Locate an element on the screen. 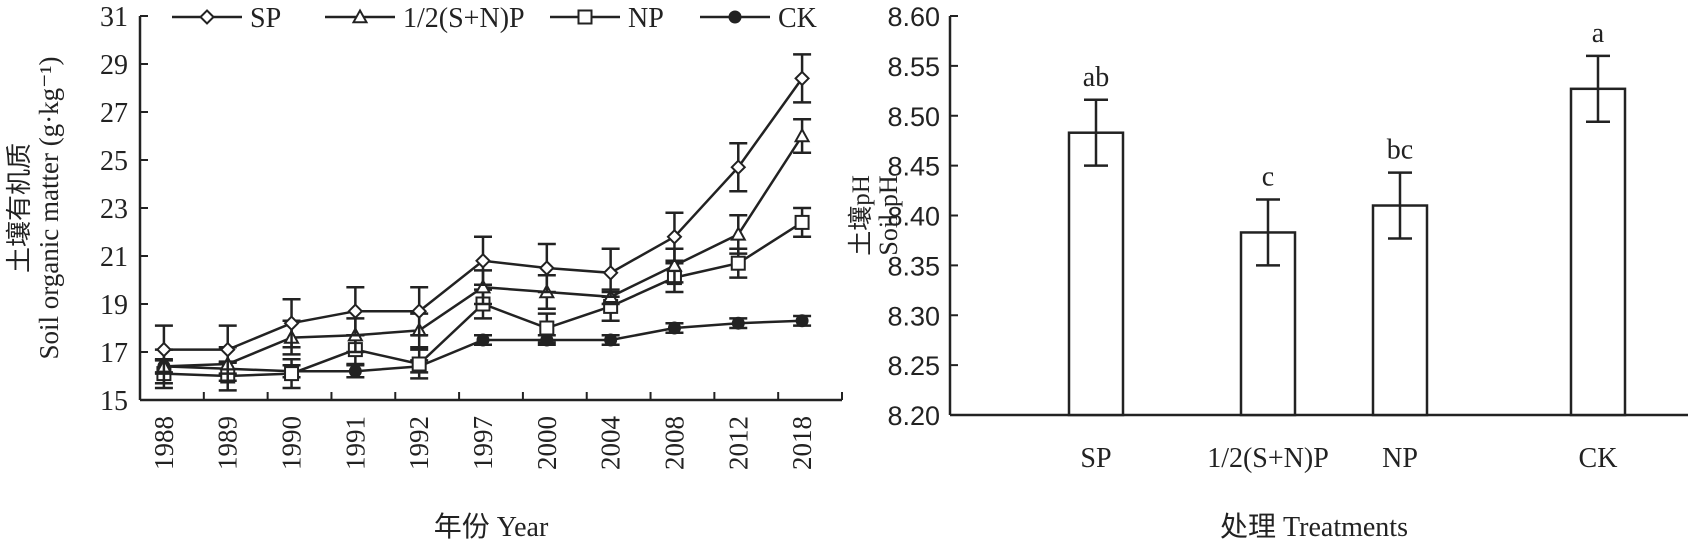  y-tick-label: 25 is located at coordinates (114, 161).